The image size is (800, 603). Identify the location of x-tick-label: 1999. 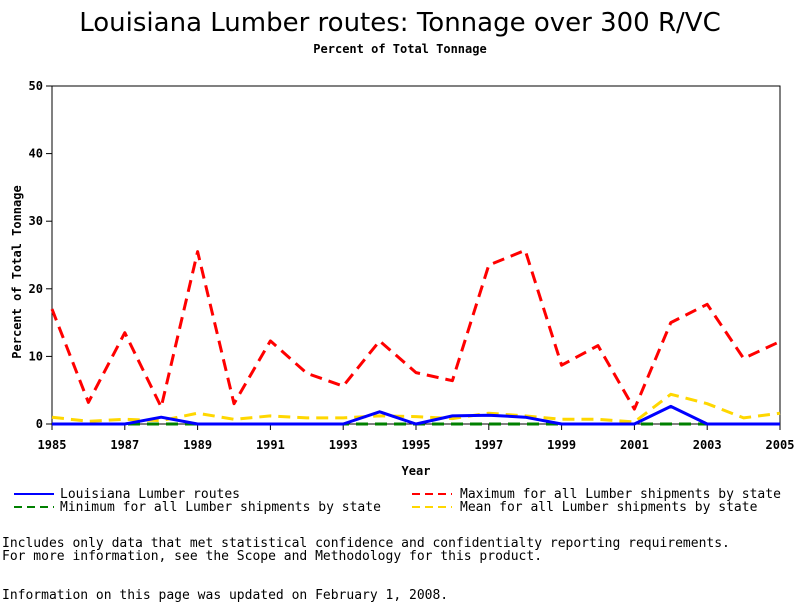
(561, 445).